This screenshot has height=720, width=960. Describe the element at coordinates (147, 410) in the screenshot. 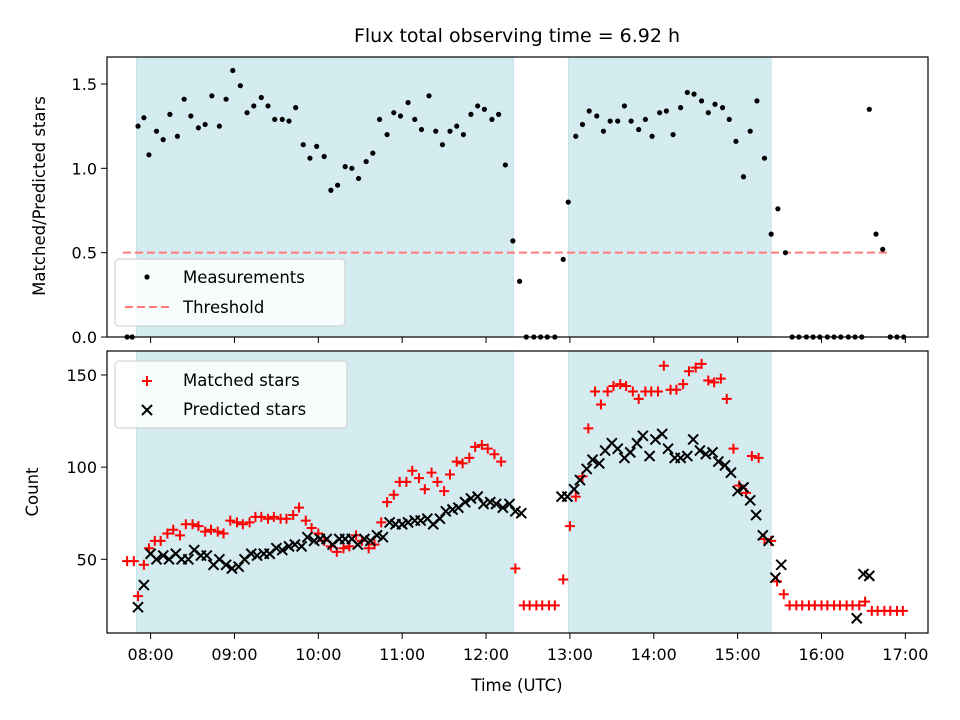

I see `legend-predicted-marker` at that location.